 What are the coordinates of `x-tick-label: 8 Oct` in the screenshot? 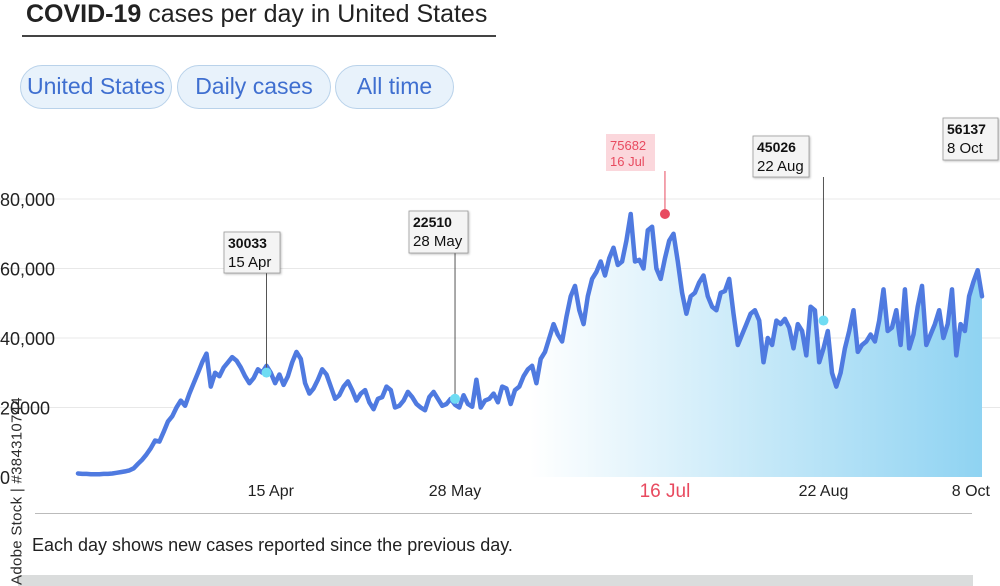 It's located at (971, 491).